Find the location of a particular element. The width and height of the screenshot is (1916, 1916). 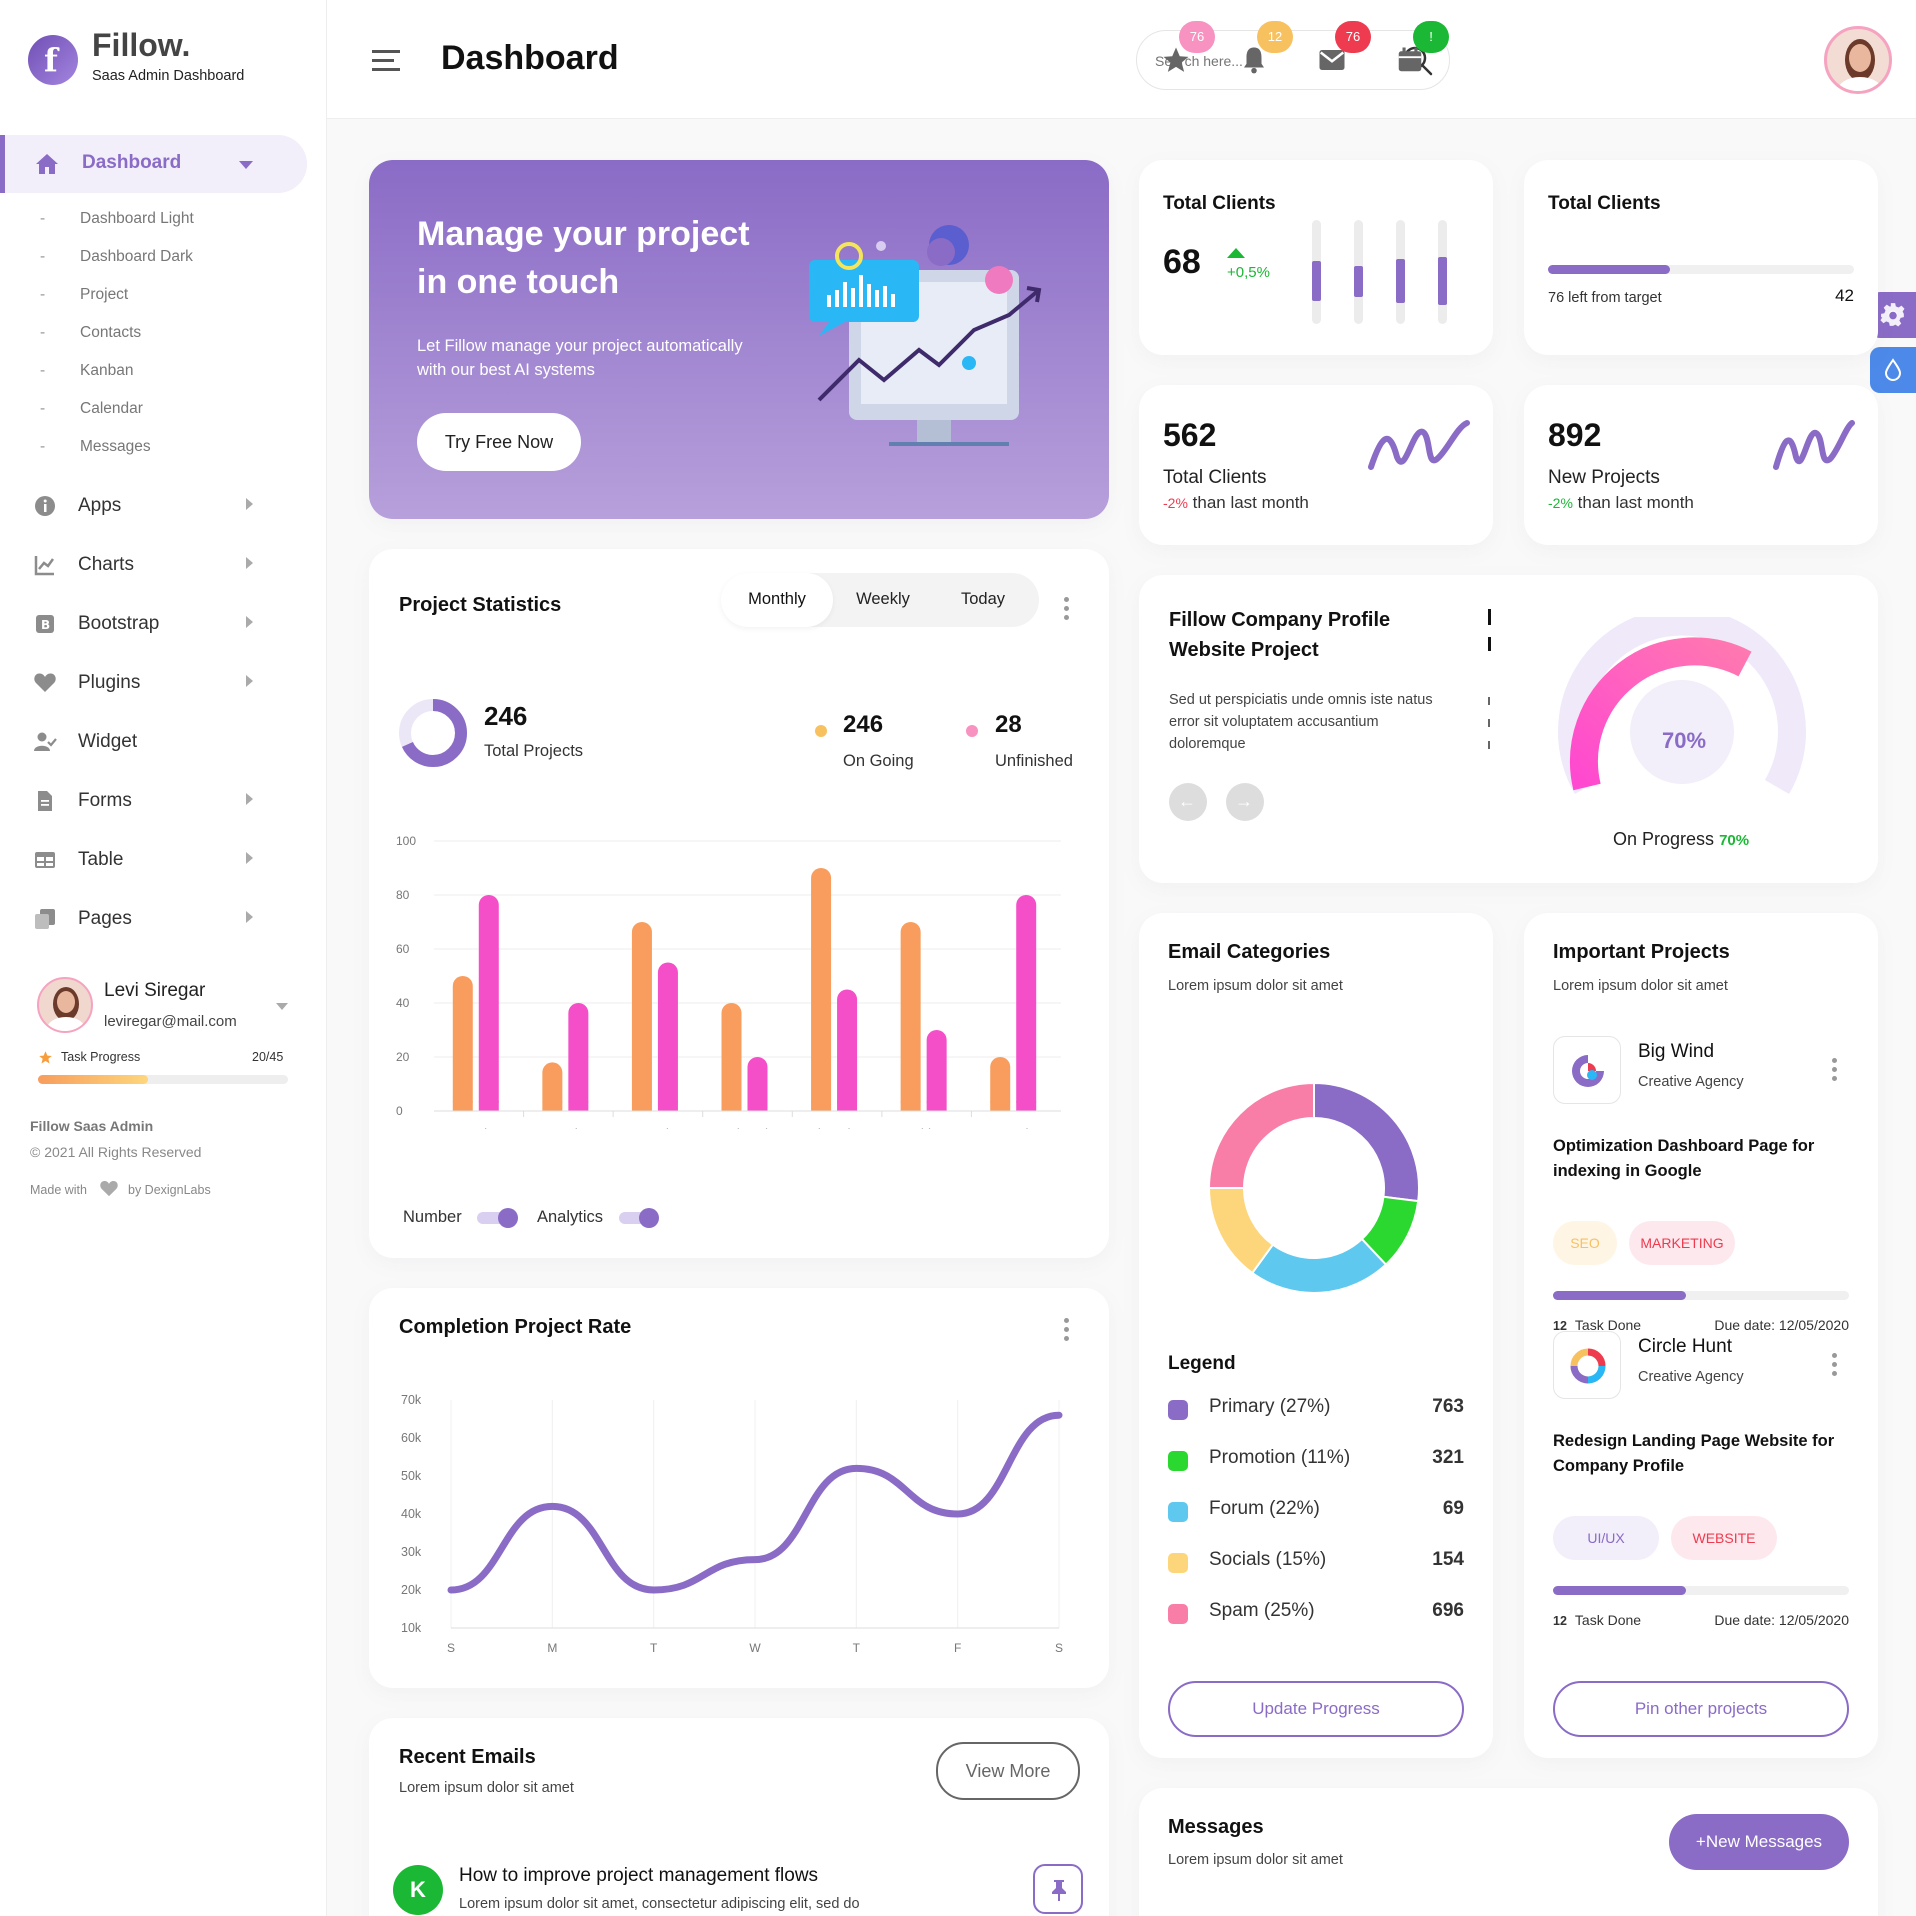

star-button: 76 is located at coordinates (1189, 59).